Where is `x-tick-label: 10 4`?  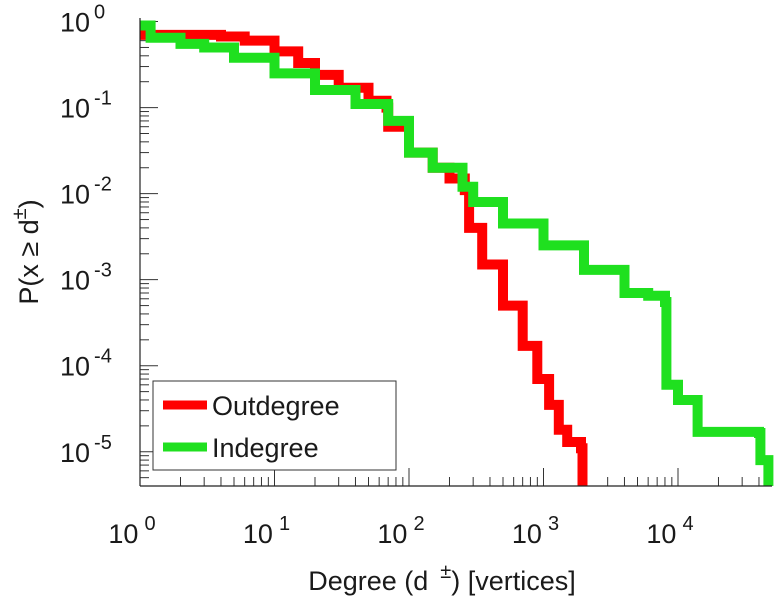 x-tick-label: 10 4 is located at coordinates (669, 531).